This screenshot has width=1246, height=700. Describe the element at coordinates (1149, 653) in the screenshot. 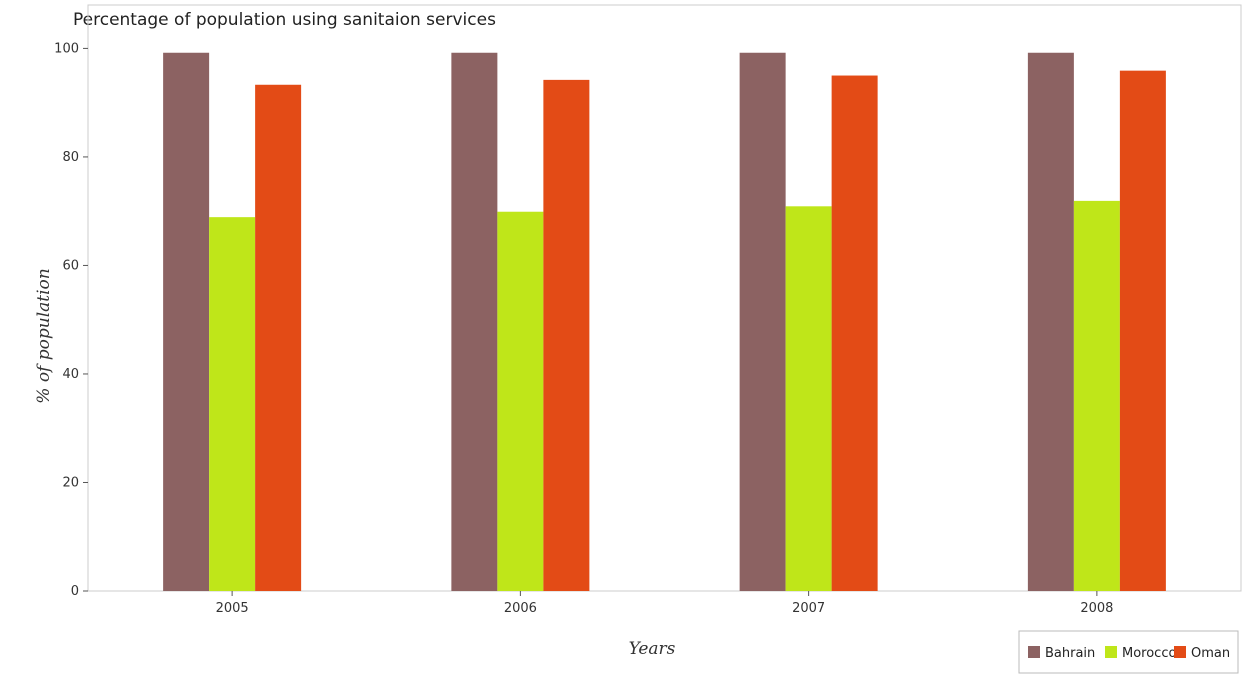

I see `legend-label-morocco: Morocco` at that location.